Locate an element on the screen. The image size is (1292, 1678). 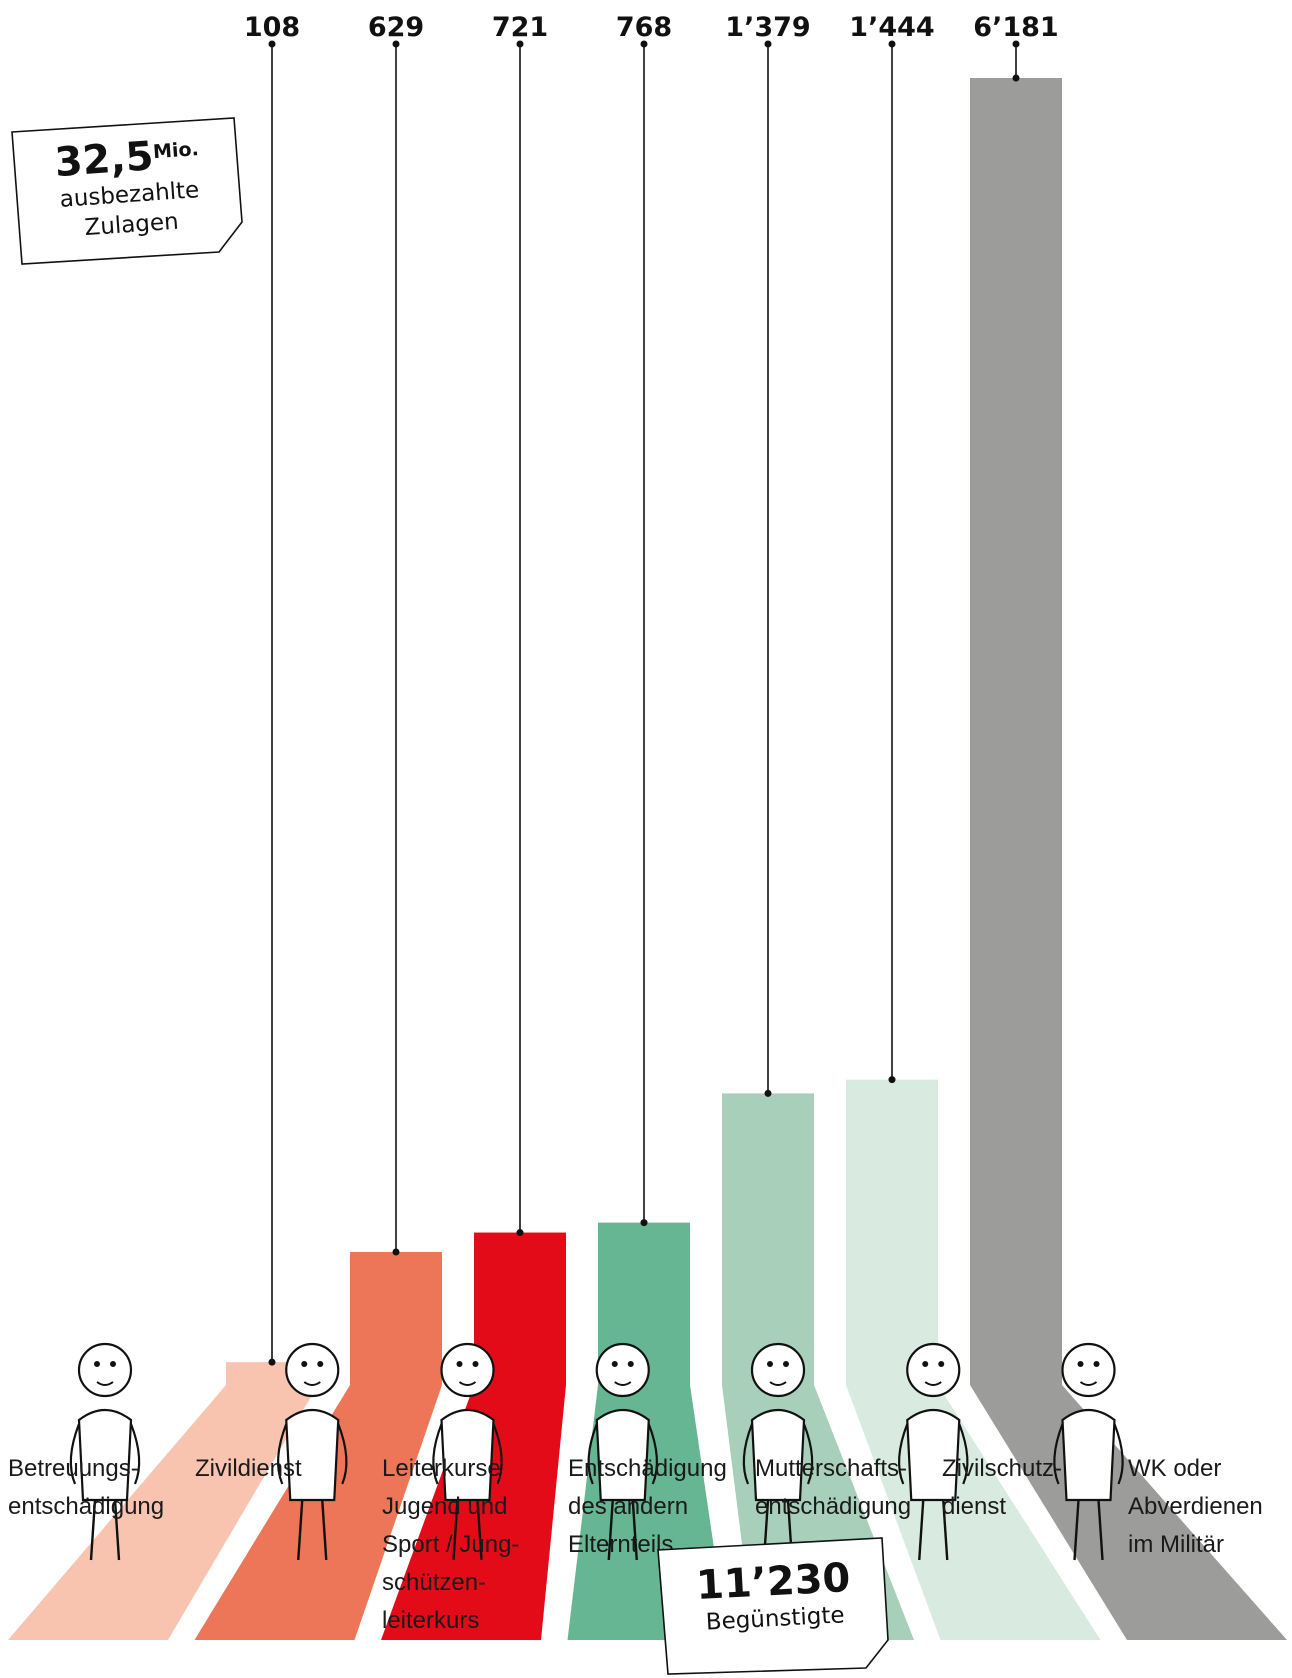
value-labels-layer: 108 629 721 768 1’379 1’444 6’181 is located at coordinates (651, 27).